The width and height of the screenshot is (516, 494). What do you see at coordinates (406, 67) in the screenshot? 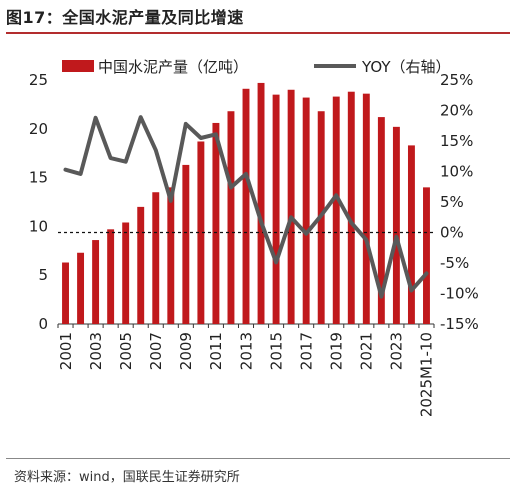
I see `legend-line-label: YOY（右轴）` at bounding box center [406, 67].